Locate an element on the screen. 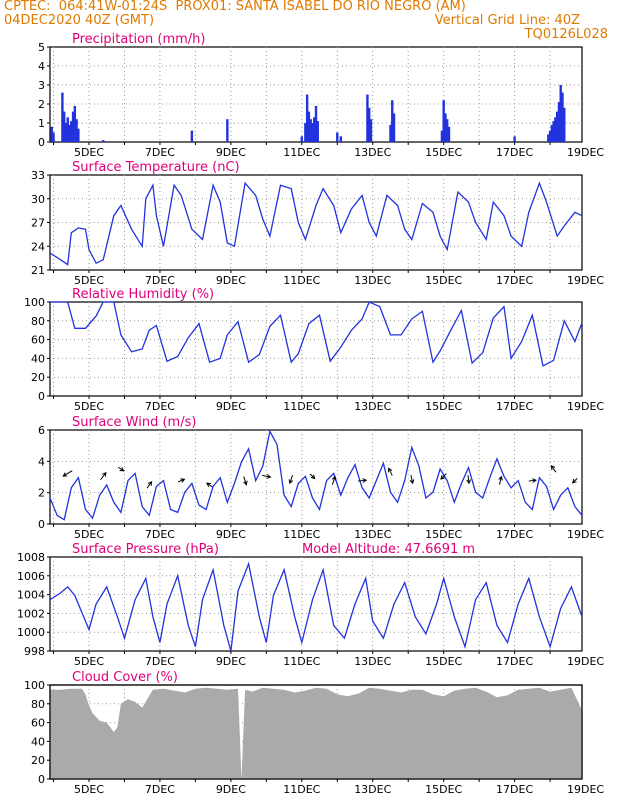 This screenshot has width=618, height=800. header-grid-line: Vertical Grid Line: 40Z is located at coordinates (507, 20).